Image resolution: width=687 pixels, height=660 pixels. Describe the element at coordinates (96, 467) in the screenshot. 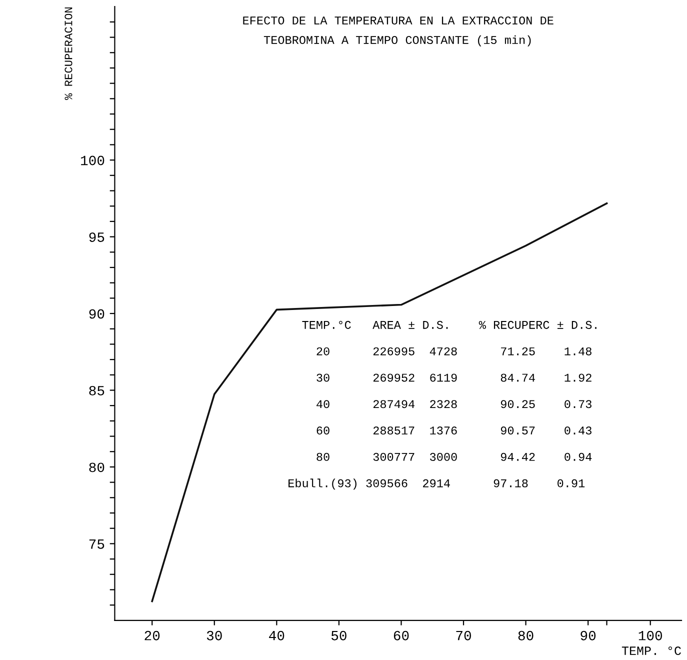

I see `y-tick-label: 80` at that location.